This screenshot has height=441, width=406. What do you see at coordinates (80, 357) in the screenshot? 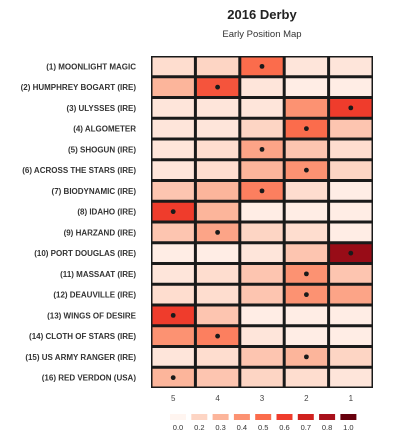
I see `row-label: (15) US ARMY RANGER (IRE)` at bounding box center [80, 357].